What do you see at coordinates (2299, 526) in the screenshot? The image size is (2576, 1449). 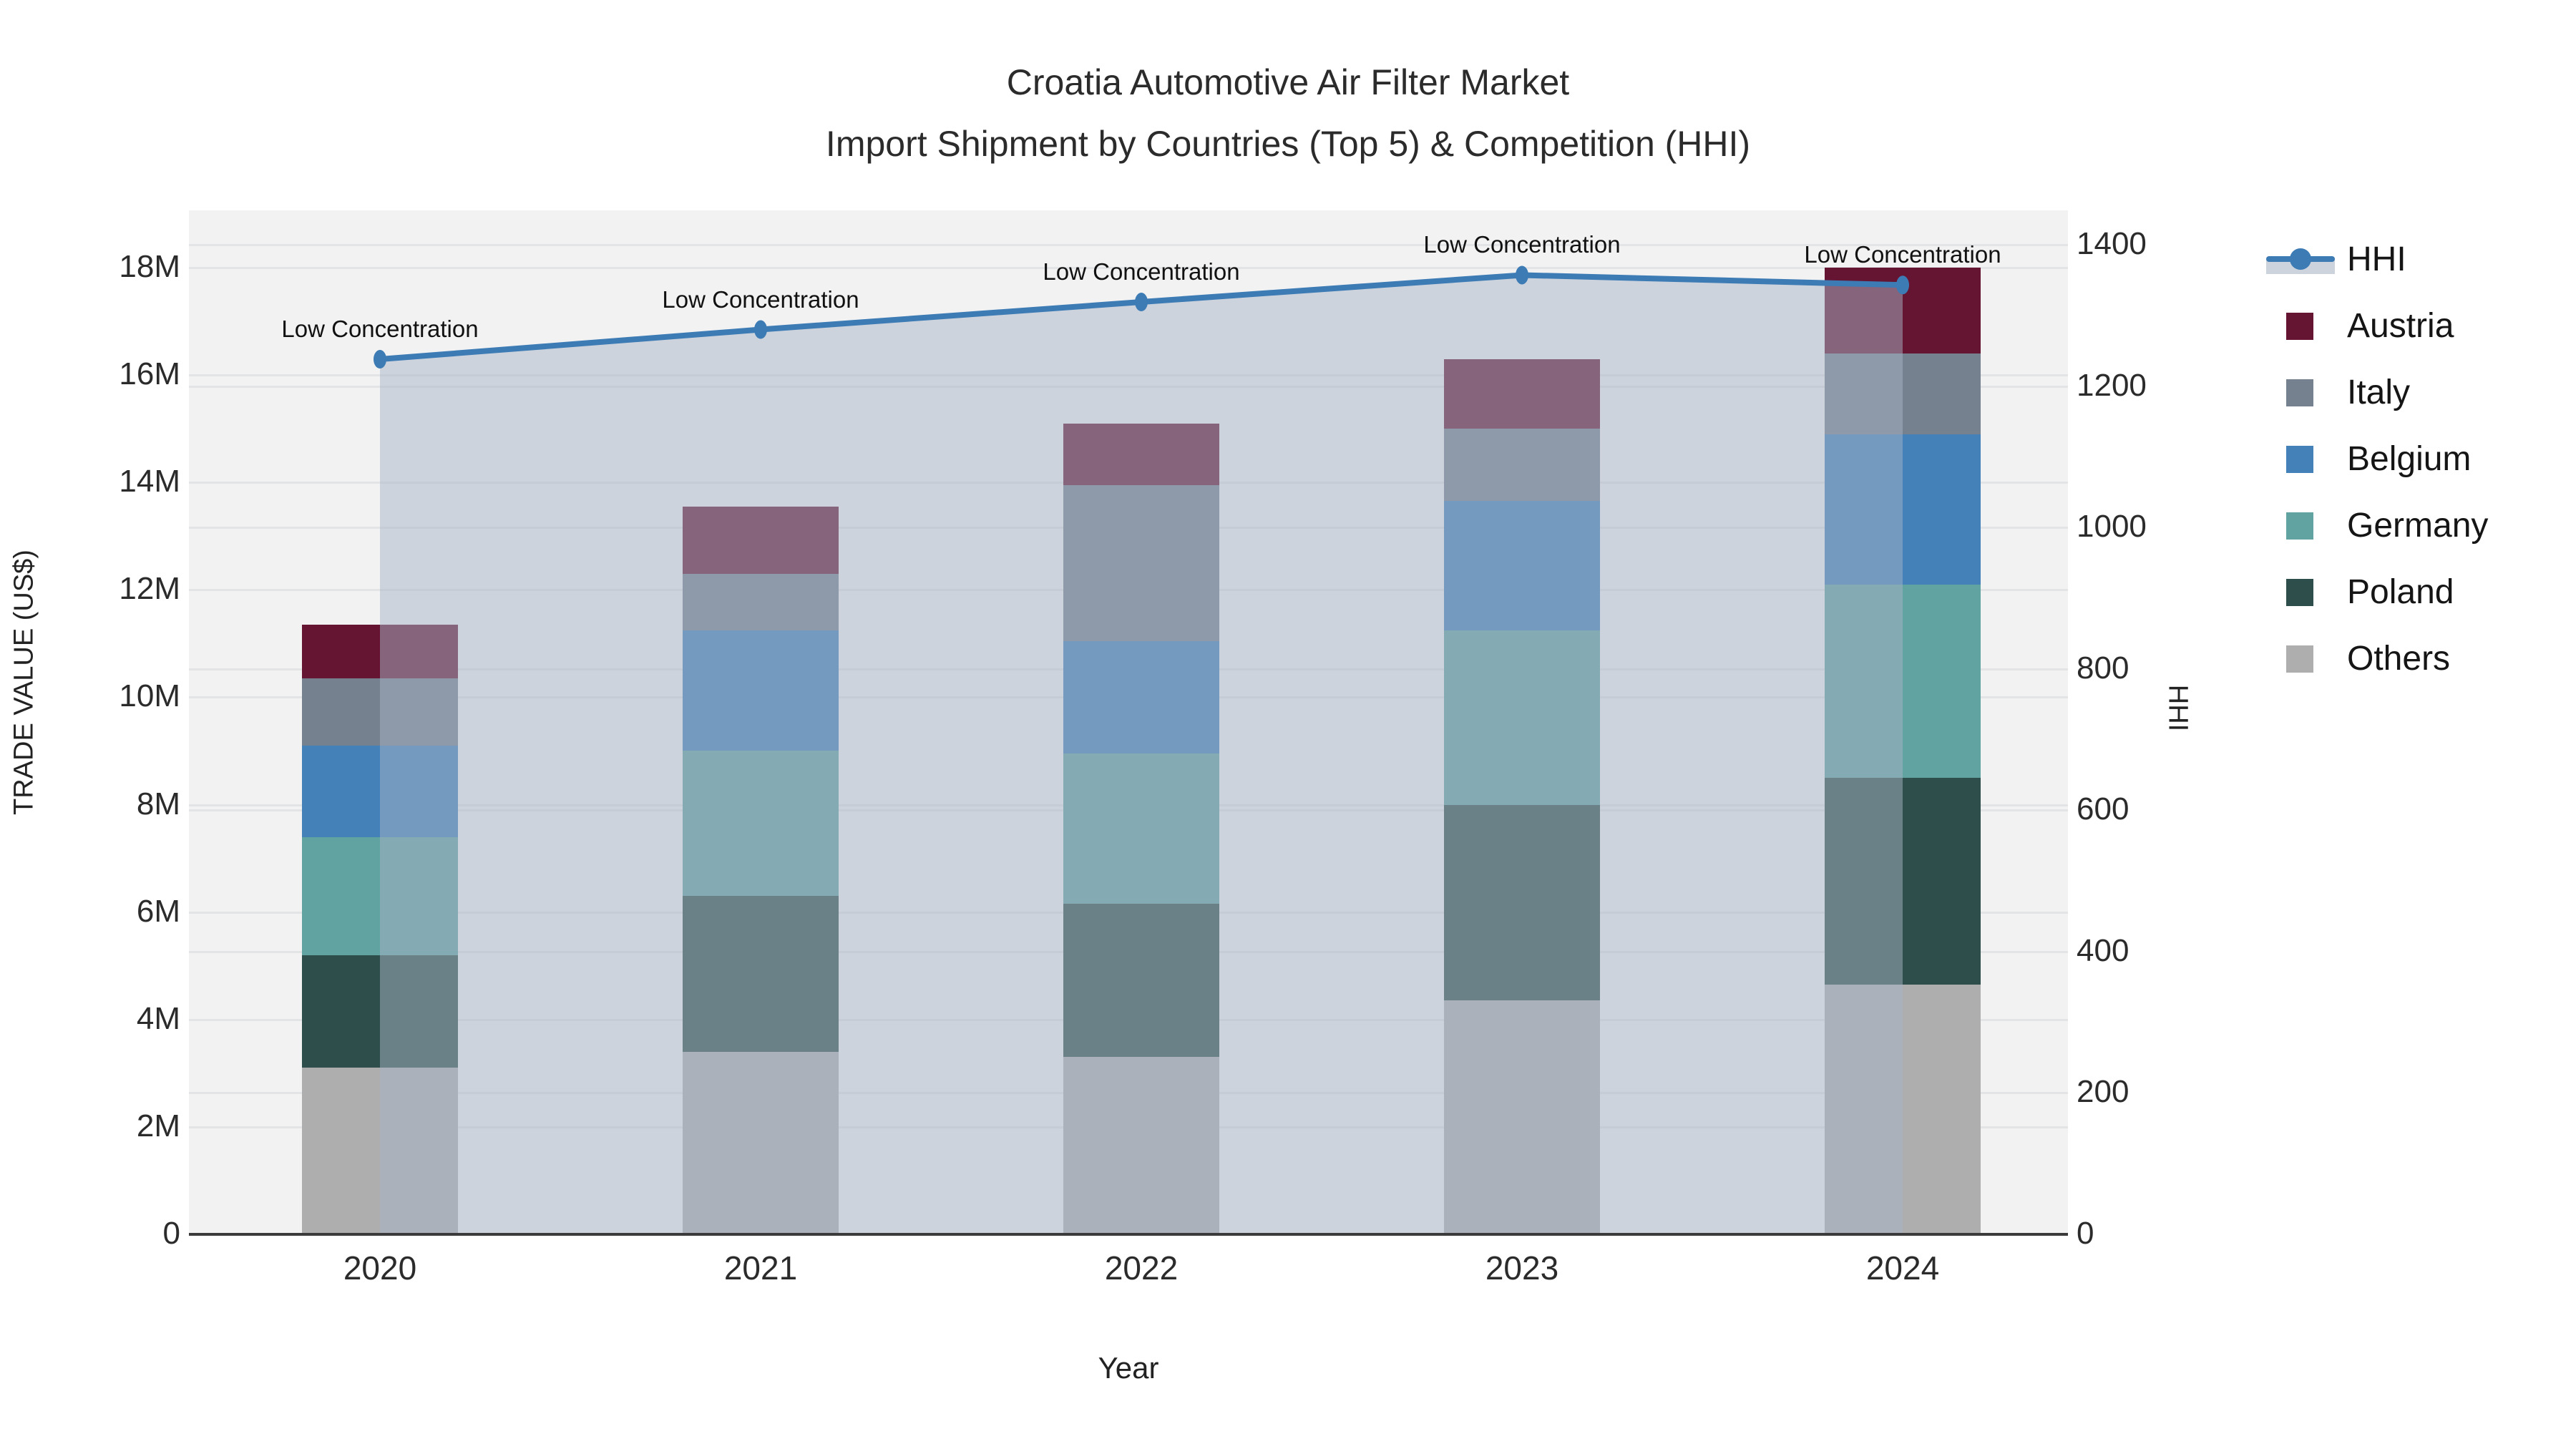 I see `legend-swatch-germany` at bounding box center [2299, 526].